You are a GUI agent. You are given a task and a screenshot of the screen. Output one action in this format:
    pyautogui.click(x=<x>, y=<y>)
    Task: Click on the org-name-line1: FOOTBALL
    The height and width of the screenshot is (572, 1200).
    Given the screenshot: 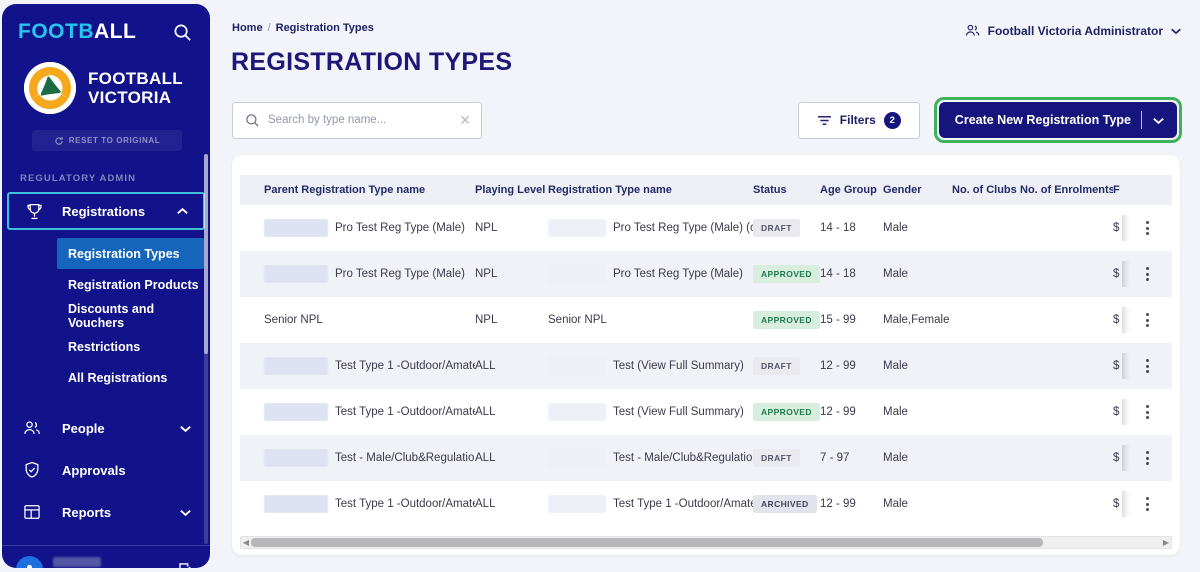 What is the action you would take?
    pyautogui.click(x=135, y=78)
    